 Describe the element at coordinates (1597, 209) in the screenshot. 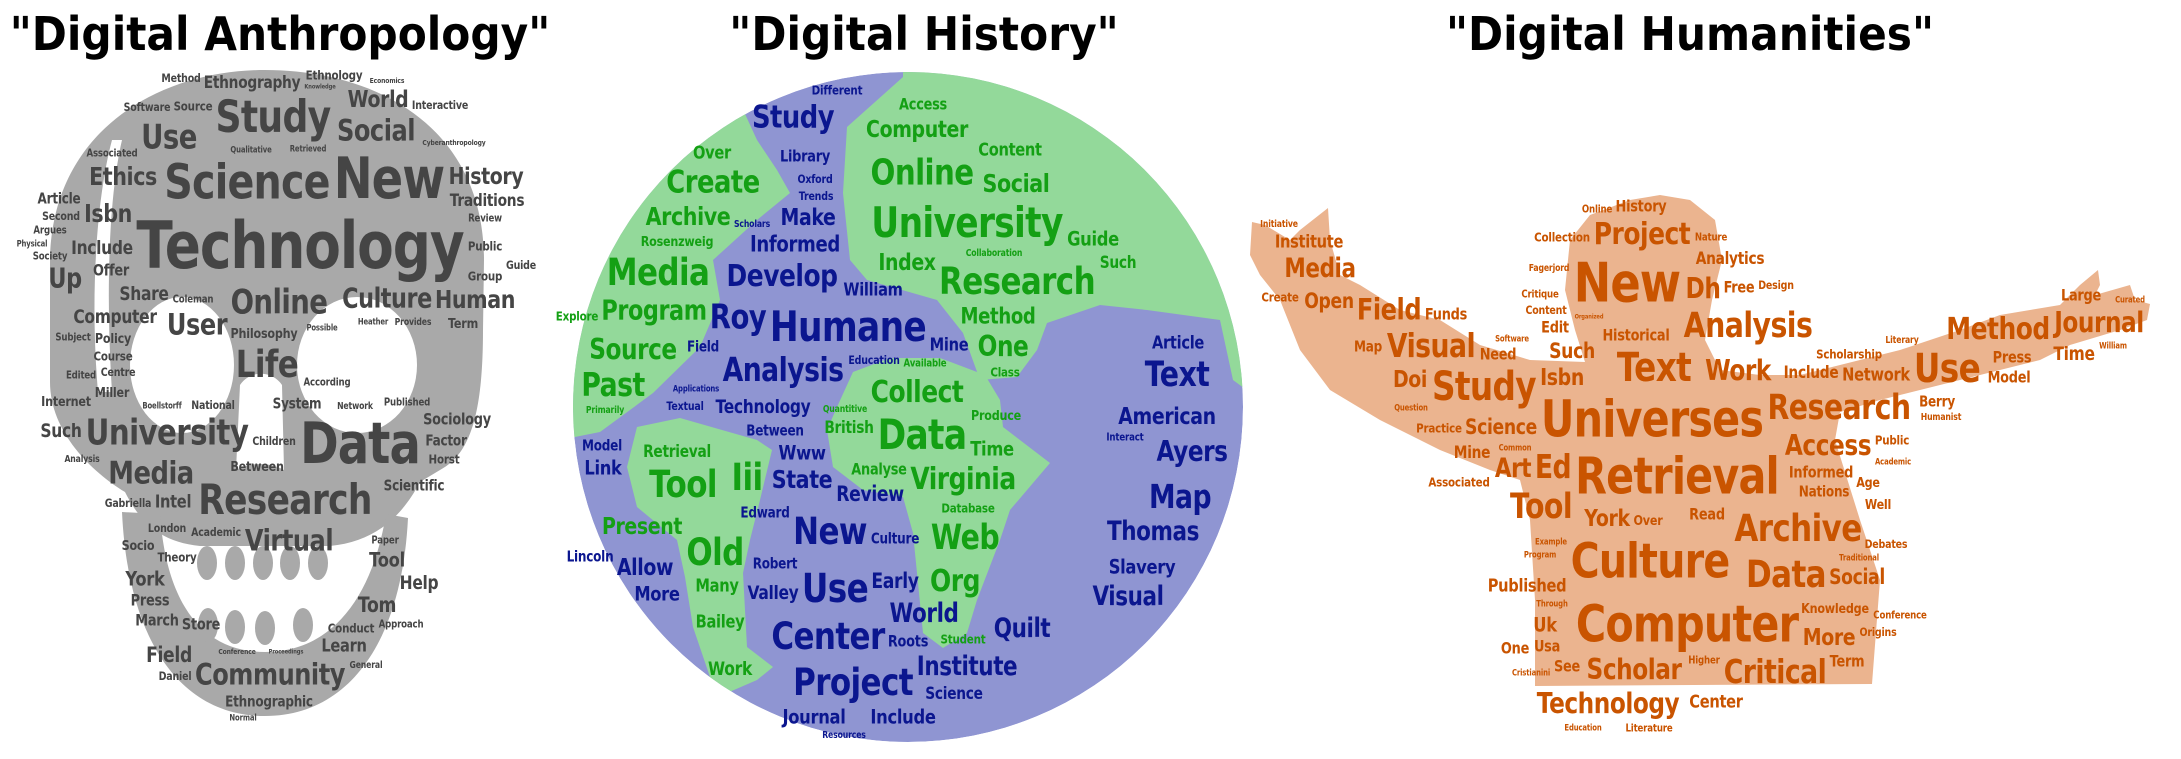

I see `cloud-word: Online` at that location.